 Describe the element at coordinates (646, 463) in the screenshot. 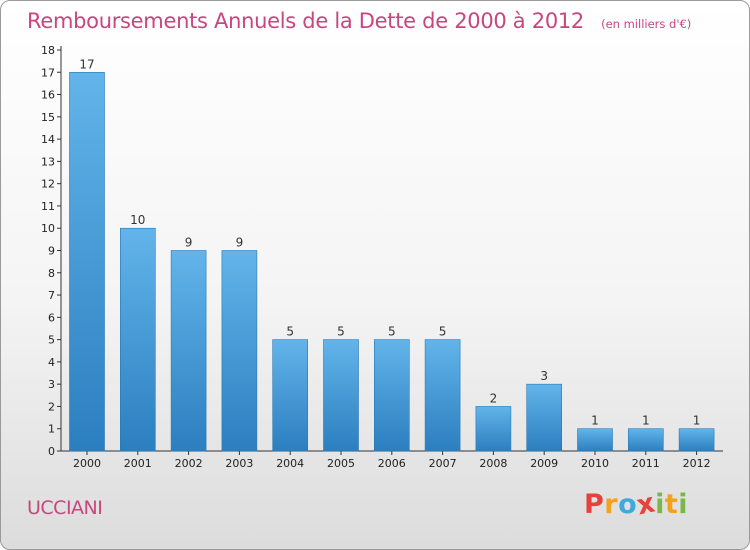

I see `x-tick-label: 2011` at that location.